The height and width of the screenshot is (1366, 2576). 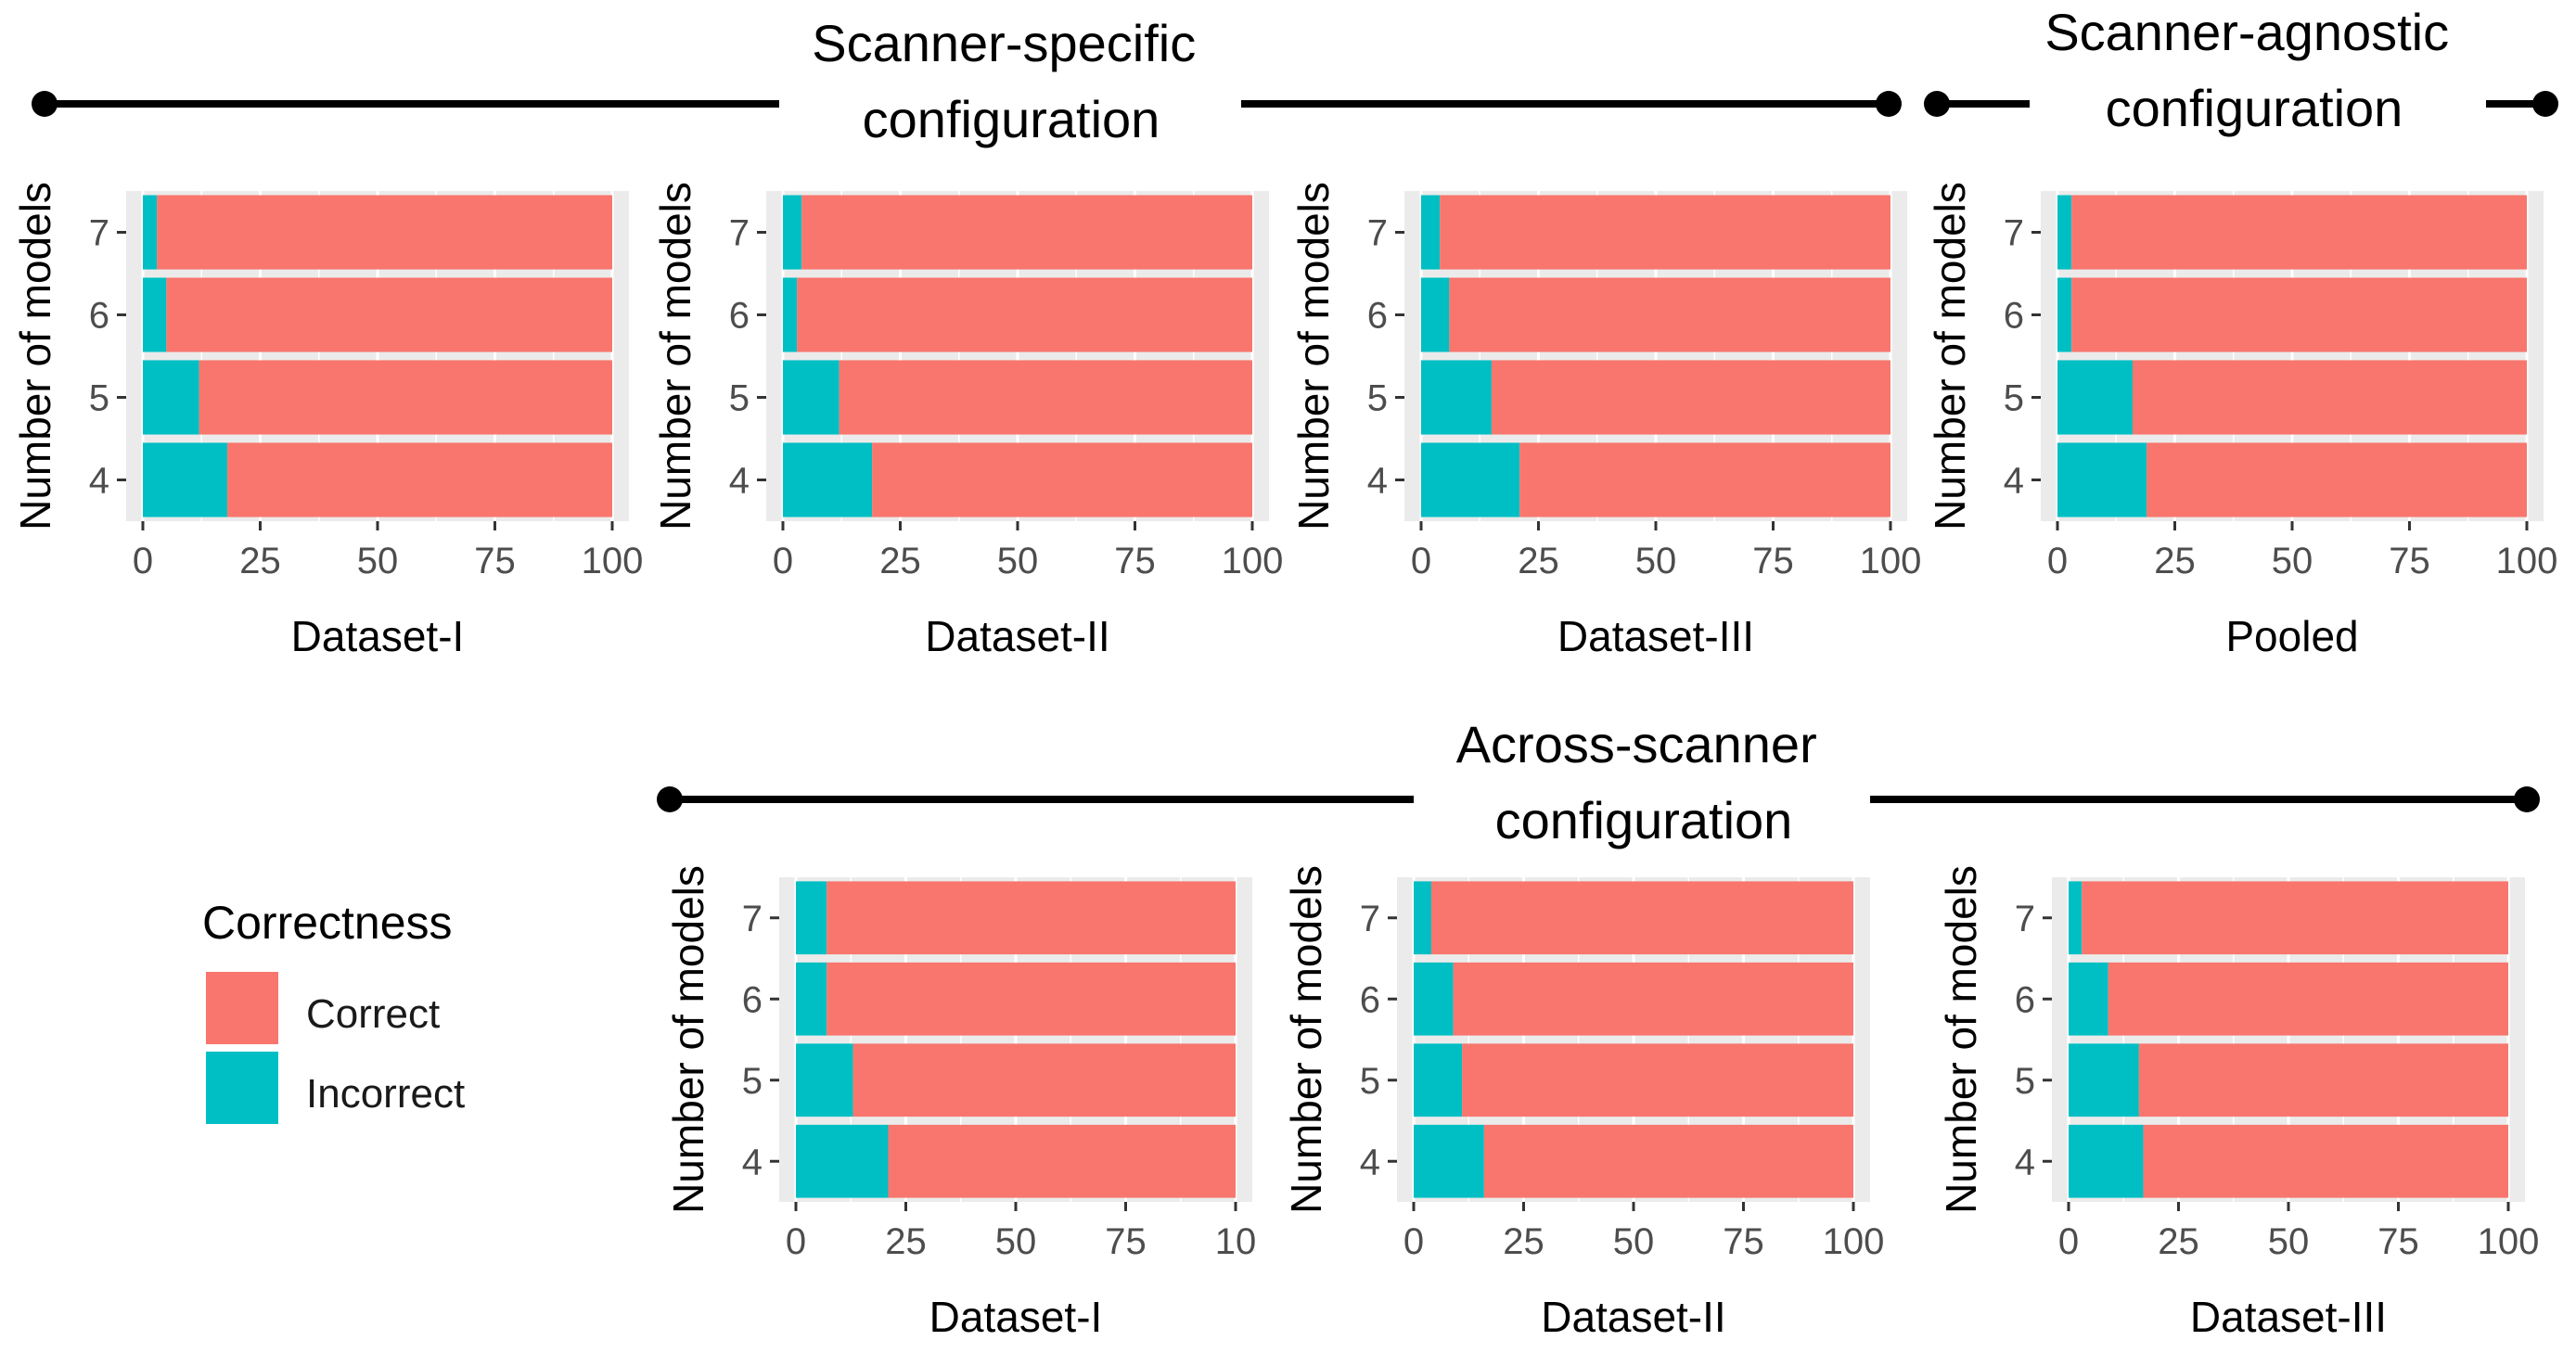 What do you see at coordinates (1004, 43) in the screenshot?
I see `group-title-line-1: Scanner-specific` at bounding box center [1004, 43].